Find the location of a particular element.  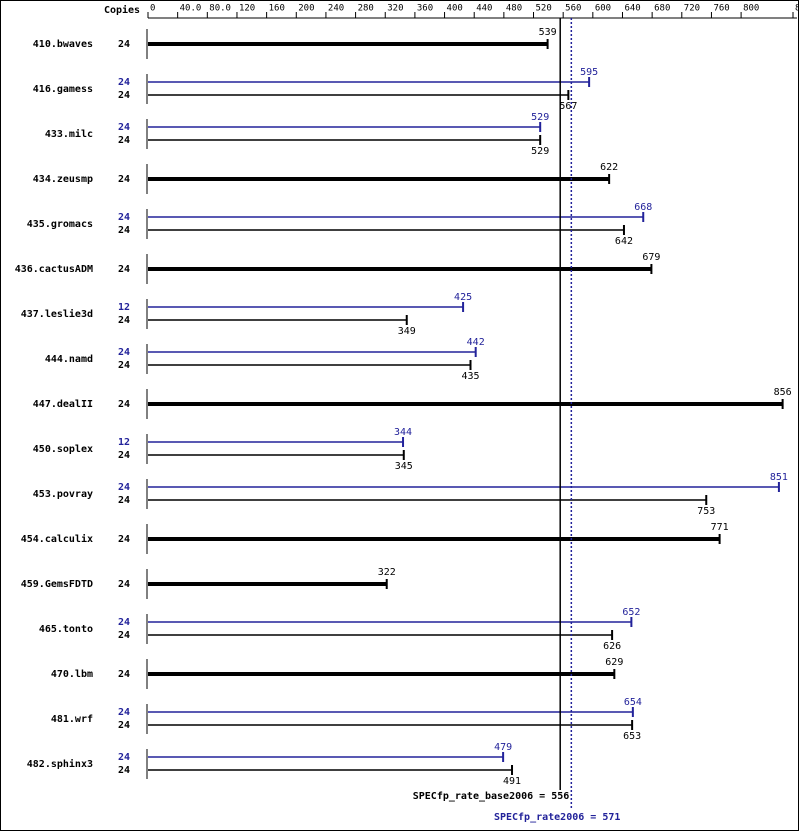

peak-value: 344 is located at coordinates (403, 432).